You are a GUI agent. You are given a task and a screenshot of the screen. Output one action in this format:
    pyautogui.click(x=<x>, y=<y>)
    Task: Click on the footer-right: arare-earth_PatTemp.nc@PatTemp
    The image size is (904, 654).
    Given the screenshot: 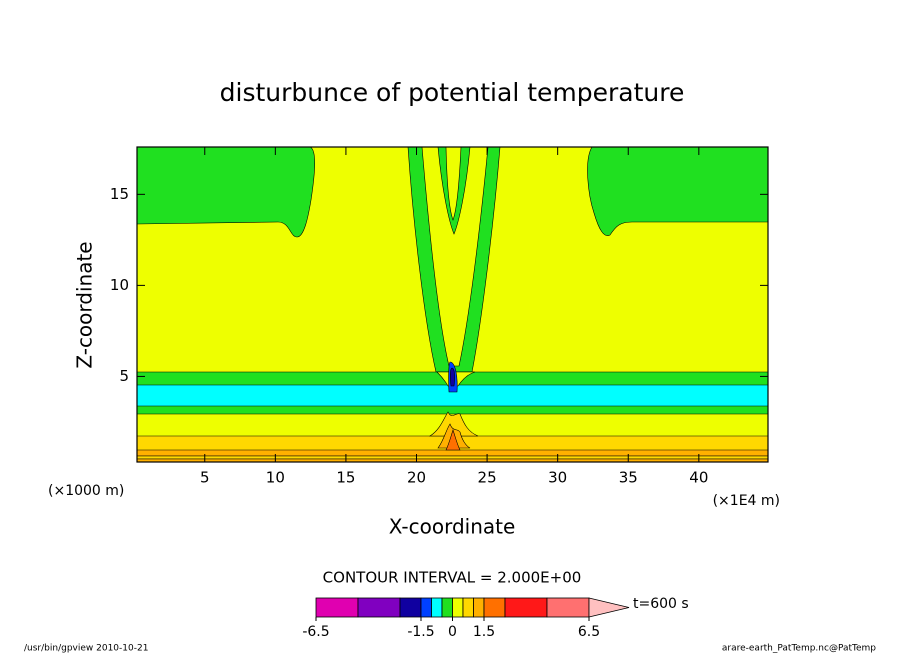 What is the action you would take?
    pyautogui.click(x=799, y=649)
    